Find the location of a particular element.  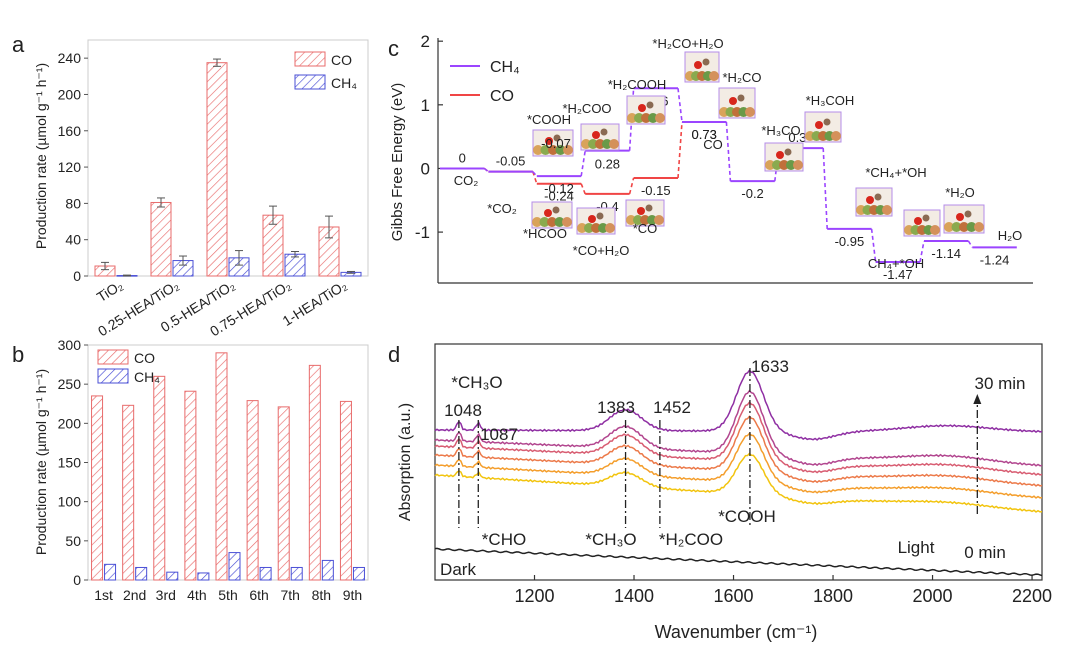

species-label: *CO₂ is located at coordinates (502, 208).